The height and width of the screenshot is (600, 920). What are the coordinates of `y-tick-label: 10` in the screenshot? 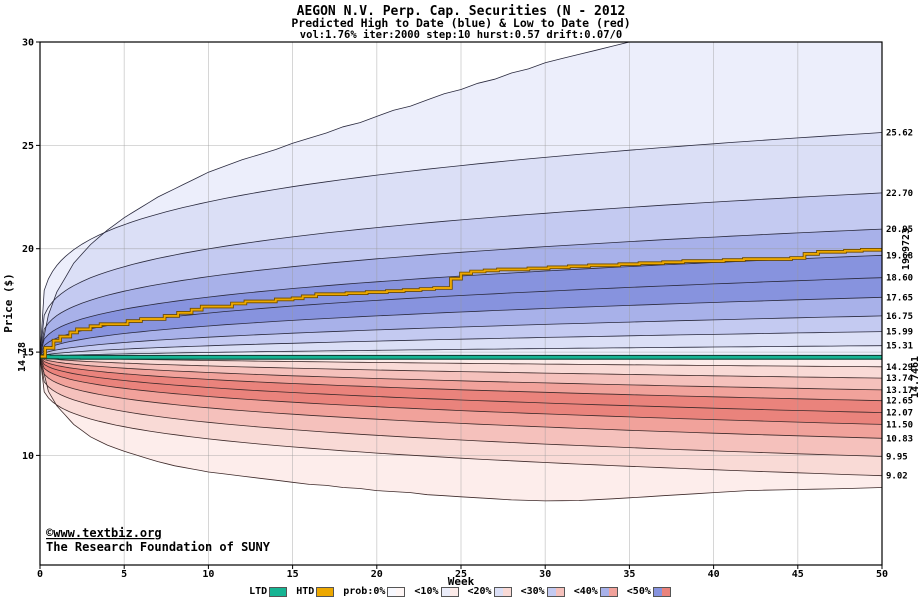 It's located at (28, 456).